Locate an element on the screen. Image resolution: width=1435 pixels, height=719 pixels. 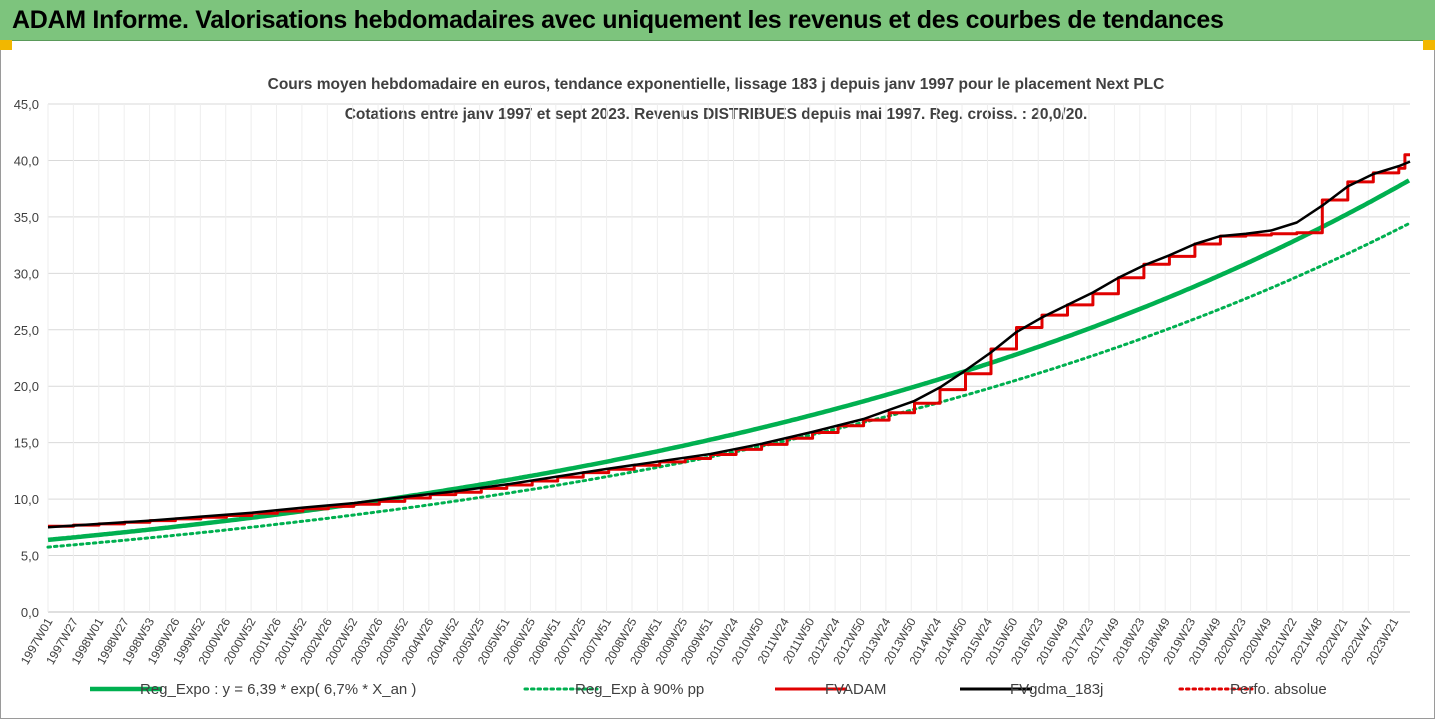
y-tick-label: 40,0 is located at coordinates (26, 160).